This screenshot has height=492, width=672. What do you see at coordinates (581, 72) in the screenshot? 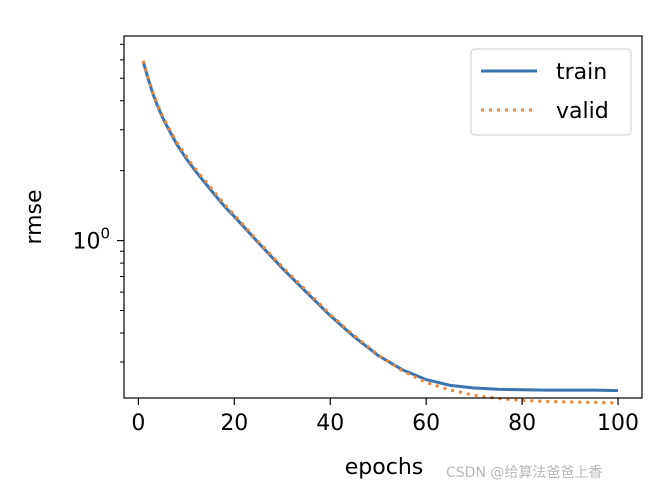
I see `legend-label-train: train` at bounding box center [581, 72].